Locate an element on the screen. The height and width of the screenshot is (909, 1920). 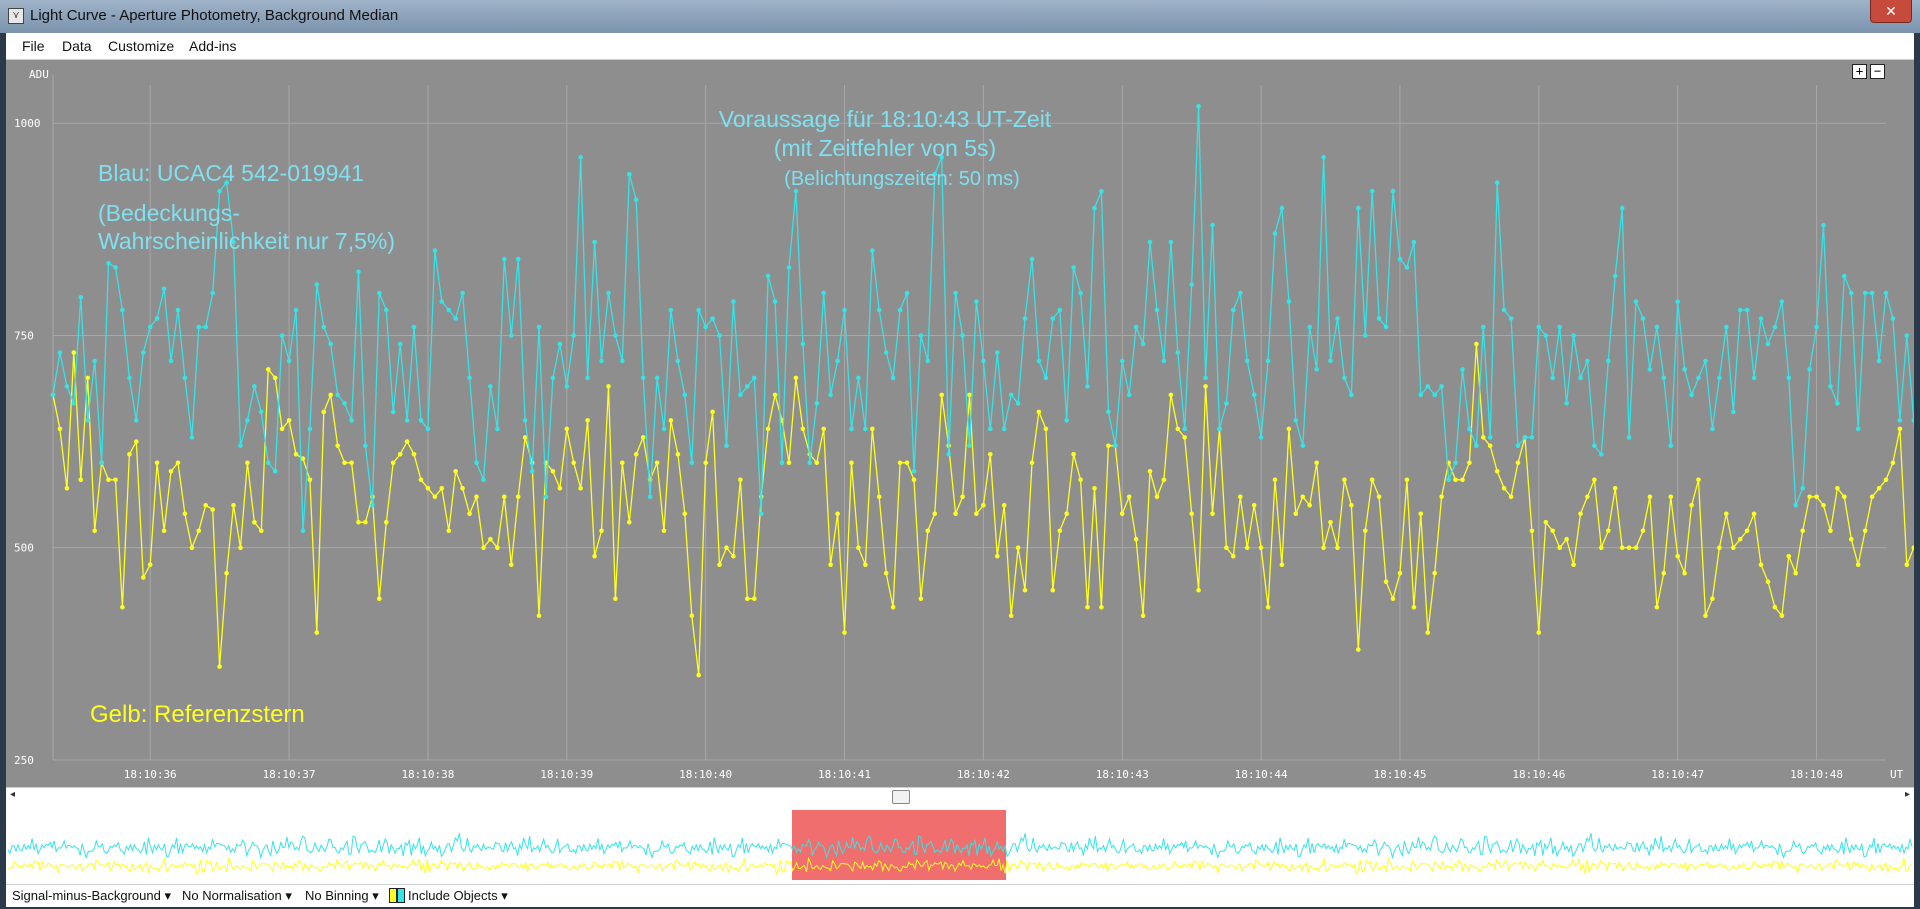
overview-visible-window is located at coordinates (899, 845).